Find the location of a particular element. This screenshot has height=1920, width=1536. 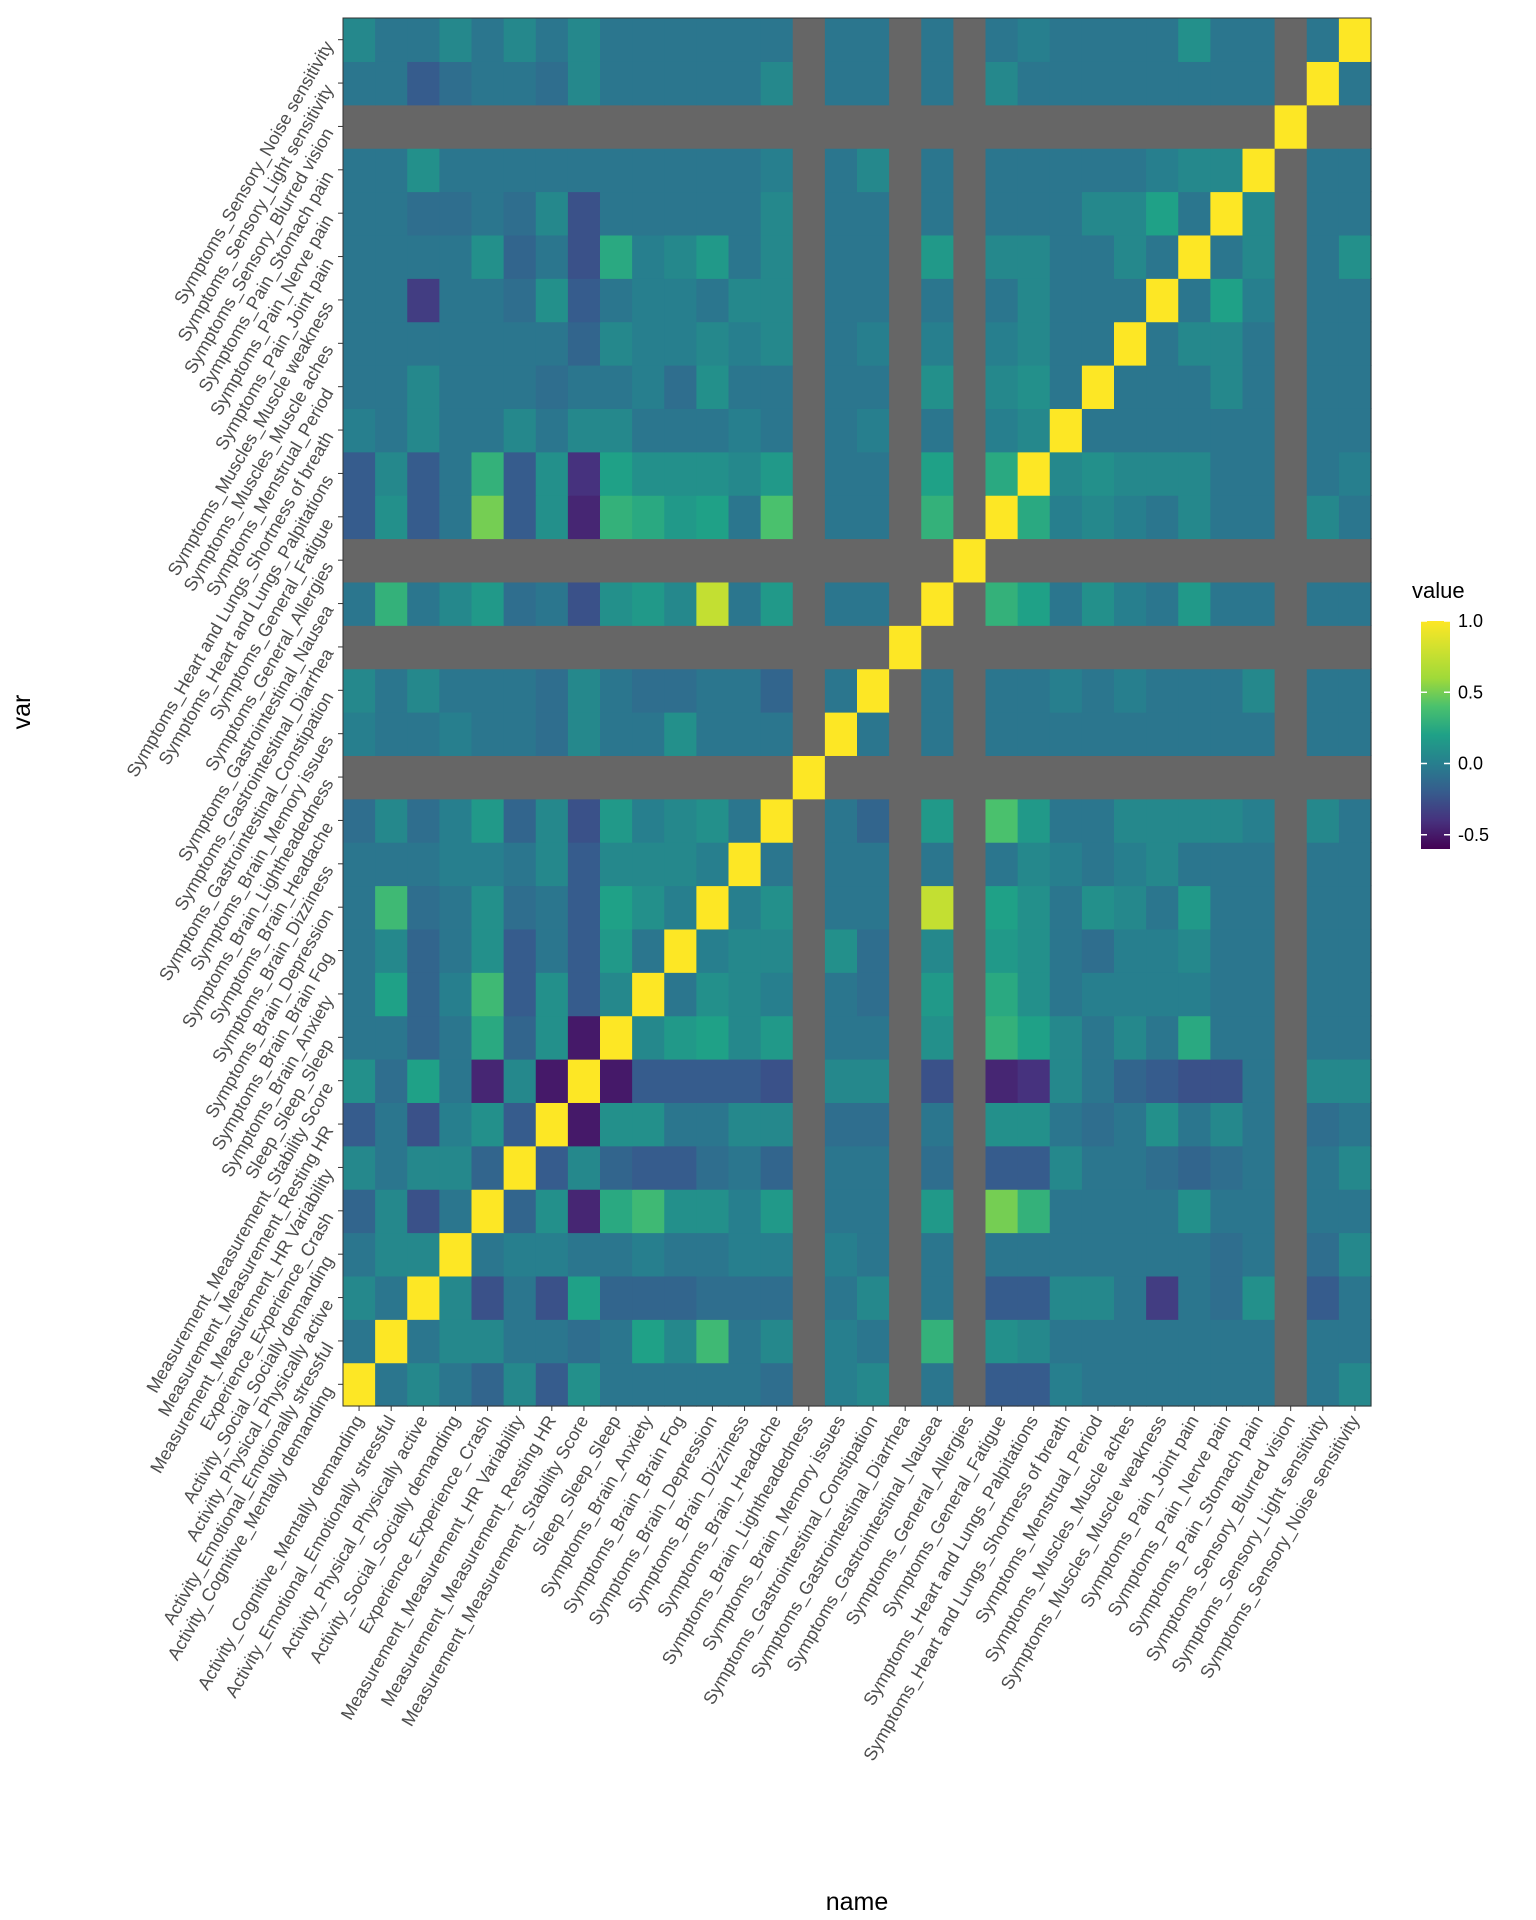

legend-tick-label: -0.5 is located at coordinates (1473, 835).